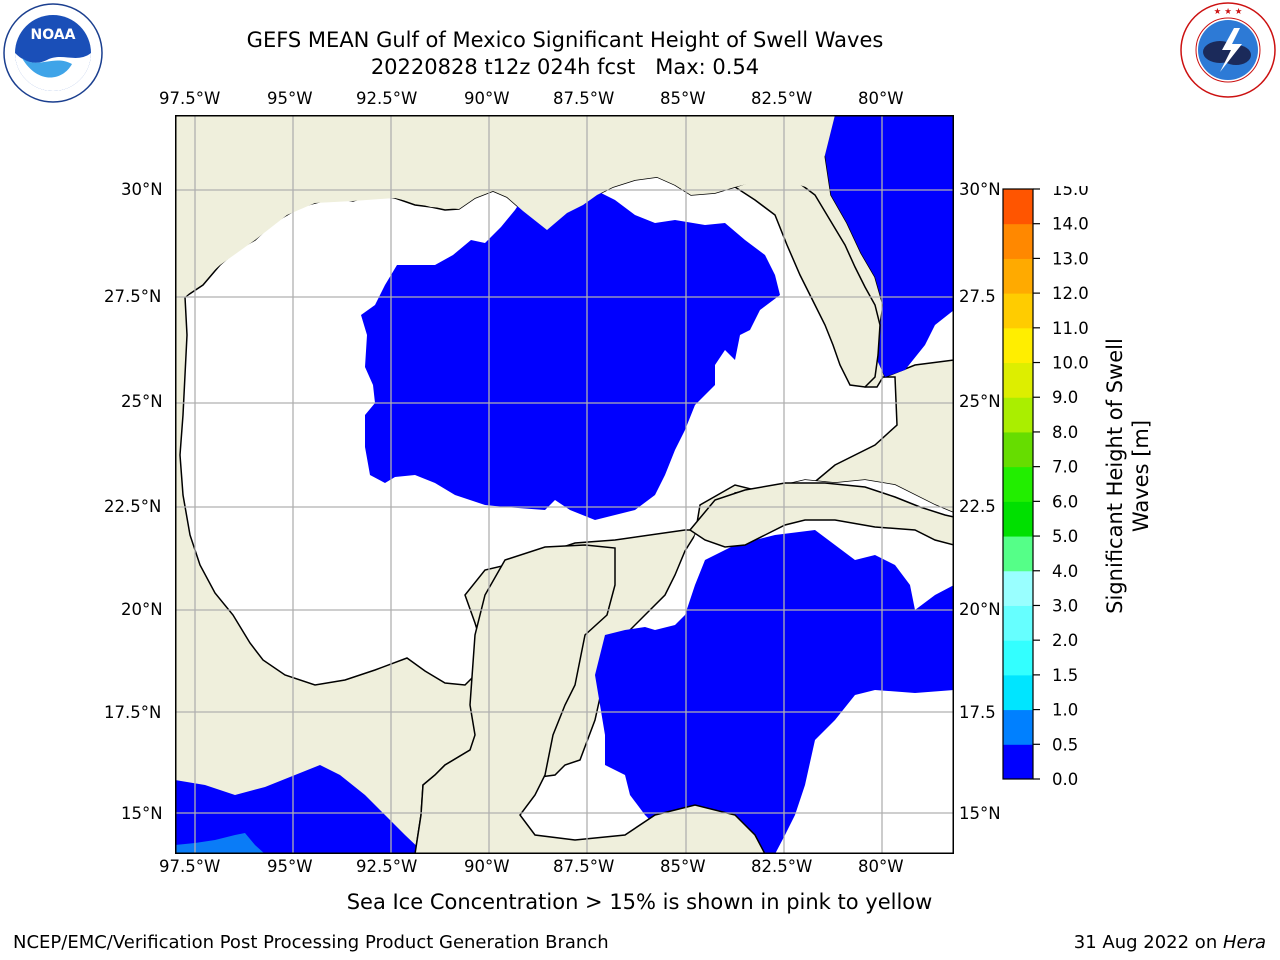  Describe the element at coordinates (1065, 778) in the screenshot. I see `colorbar-tick-label: 0.0` at that location.